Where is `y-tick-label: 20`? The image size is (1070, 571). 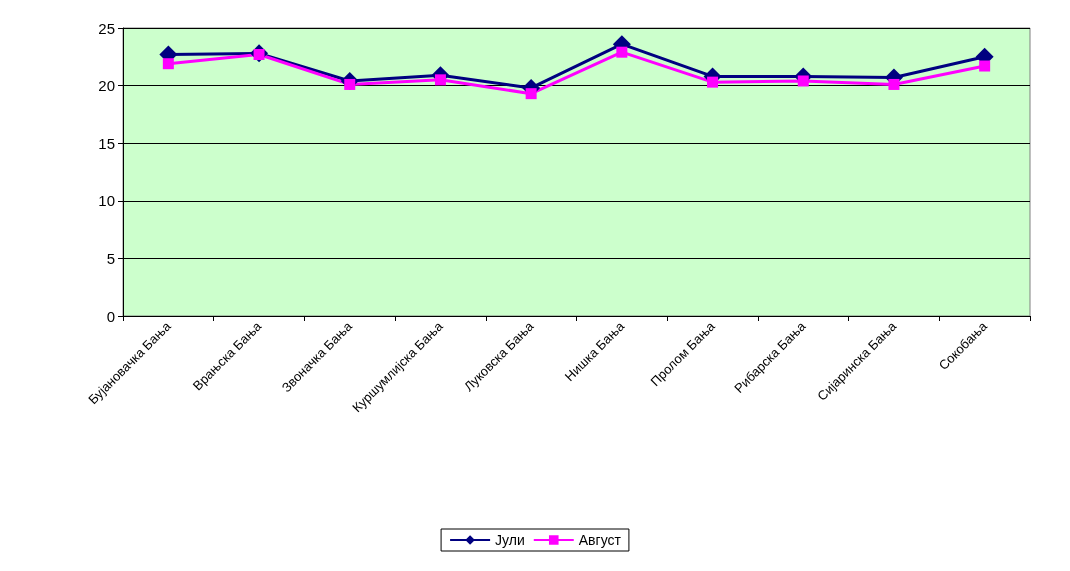
y-tick-label: 20 is located at coordinates (106, 86).